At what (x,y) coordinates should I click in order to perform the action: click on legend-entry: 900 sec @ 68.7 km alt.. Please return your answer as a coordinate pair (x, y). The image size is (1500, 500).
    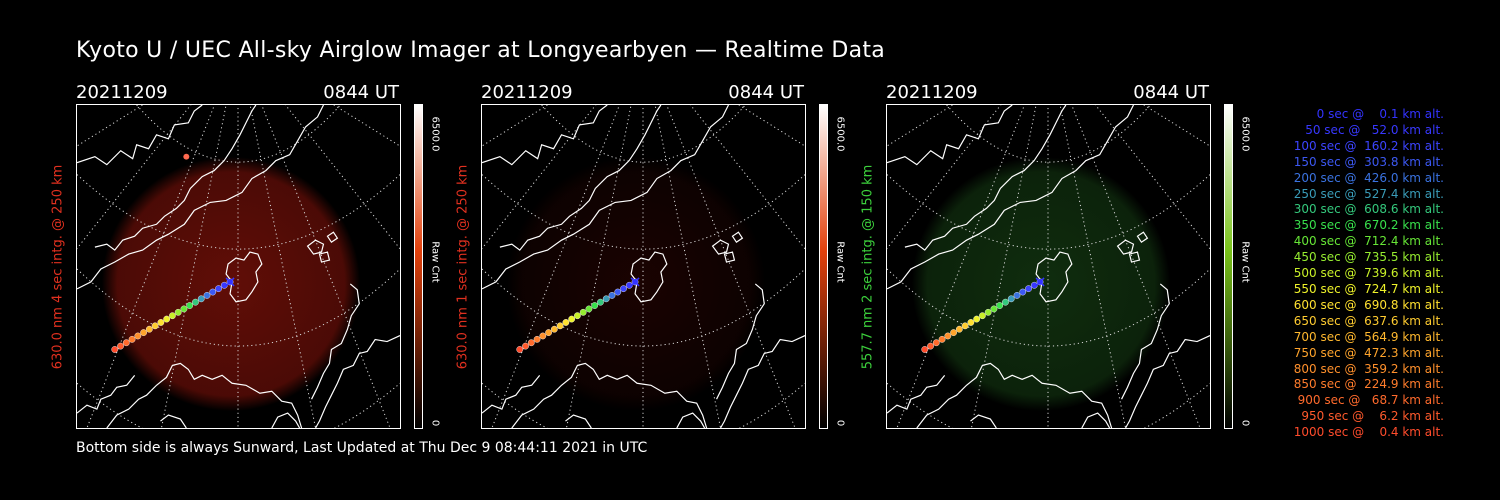
    Looking at the image, I should click on (1368, 400).